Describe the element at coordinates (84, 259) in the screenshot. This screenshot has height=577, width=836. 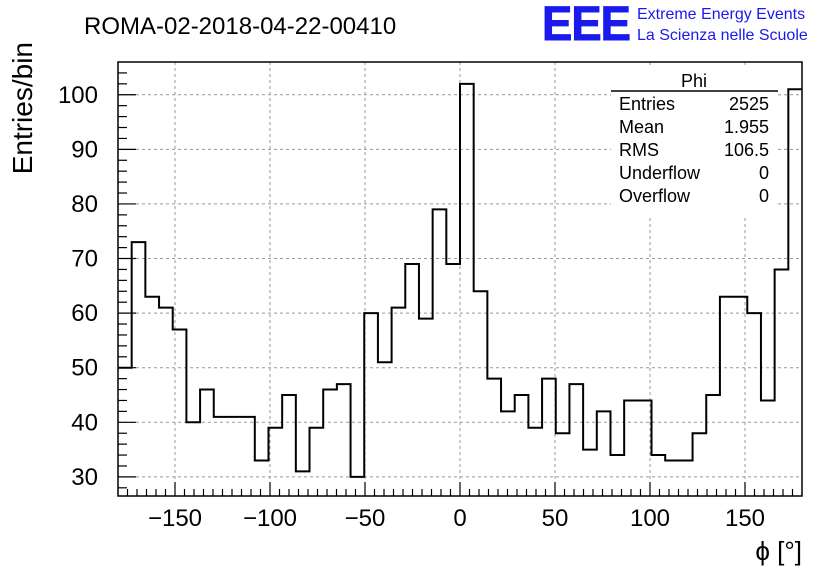
I see `y-tick-label: 70` at that location.